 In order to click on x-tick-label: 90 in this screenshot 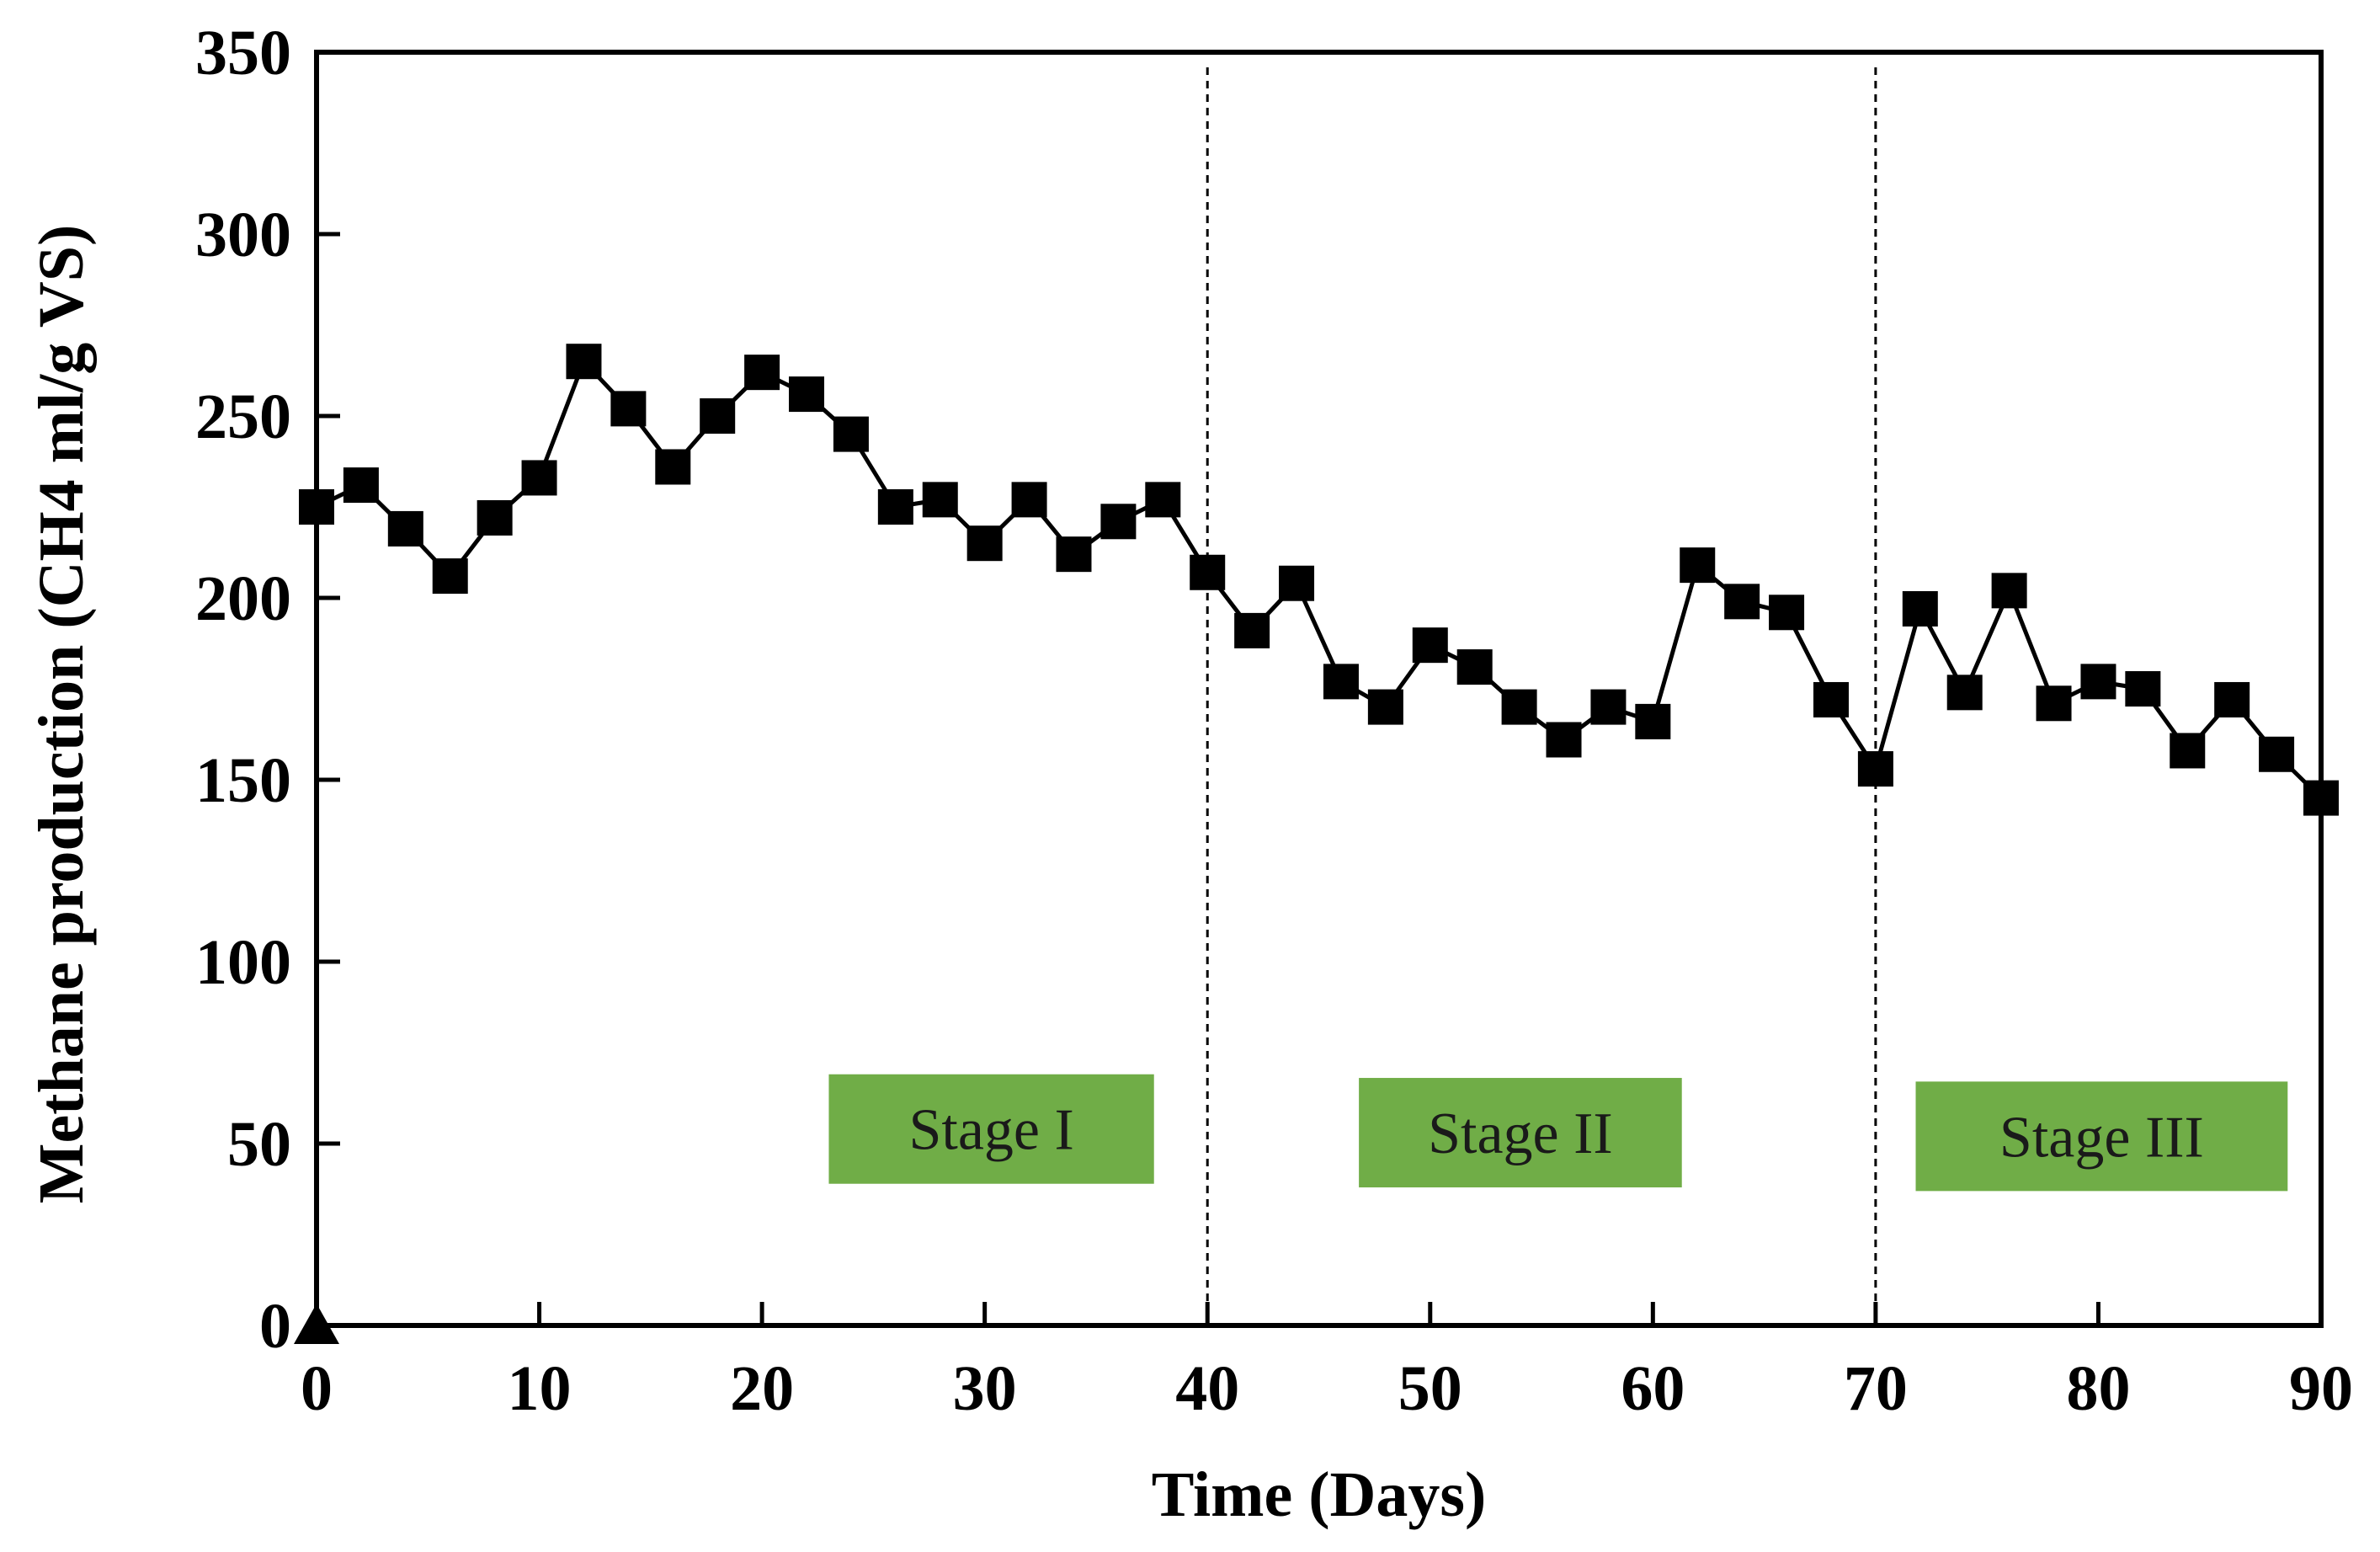, I will do `click(2321, 1388)`.